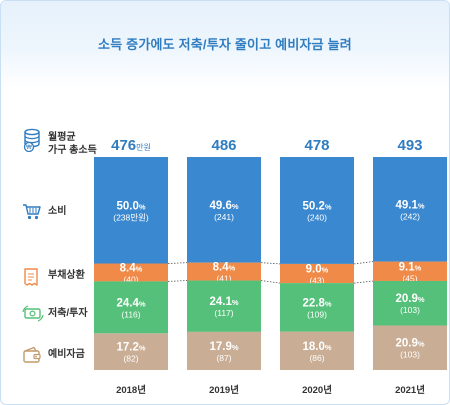 Image resolution: width=450 pixels, height=405 pixels. Describe the element at coordinates (409, 205) in the screenshot. I see `pct-label-consumption-3: 49.1%` at that location.